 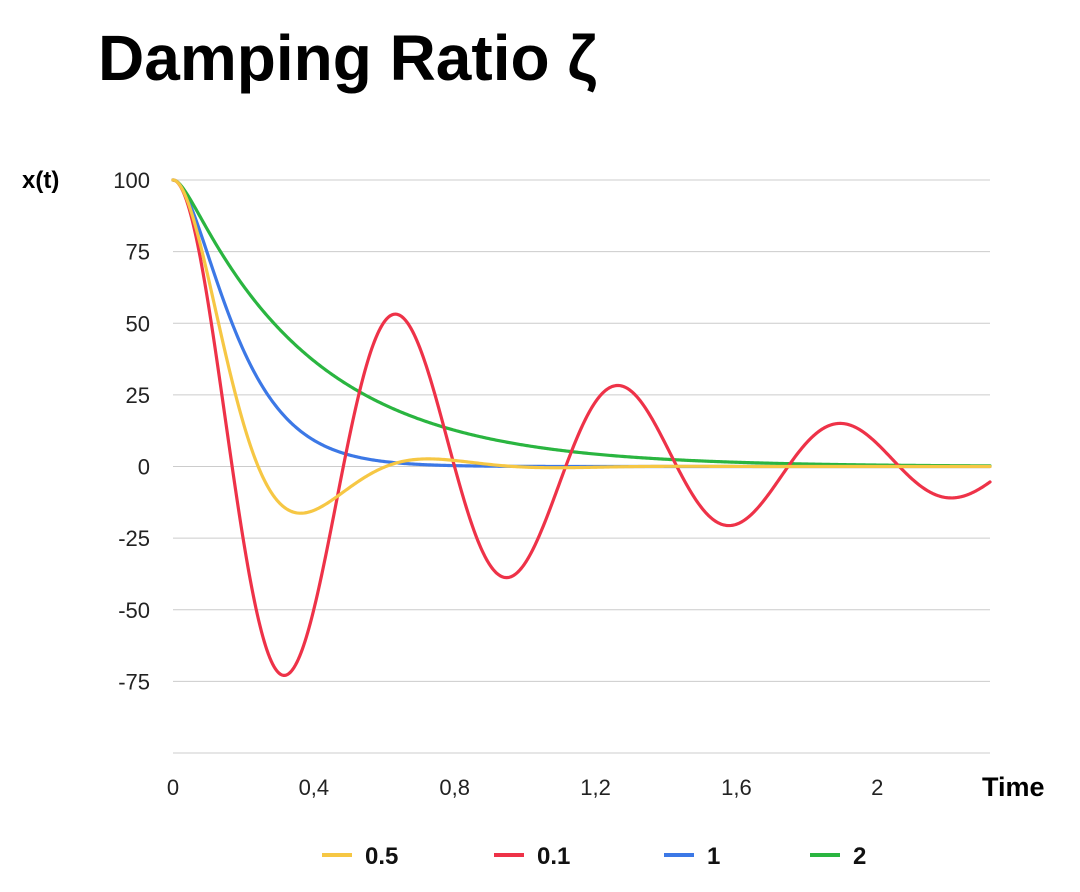 I want to click on x-tick-label: 2, so click(x=877, y=787).